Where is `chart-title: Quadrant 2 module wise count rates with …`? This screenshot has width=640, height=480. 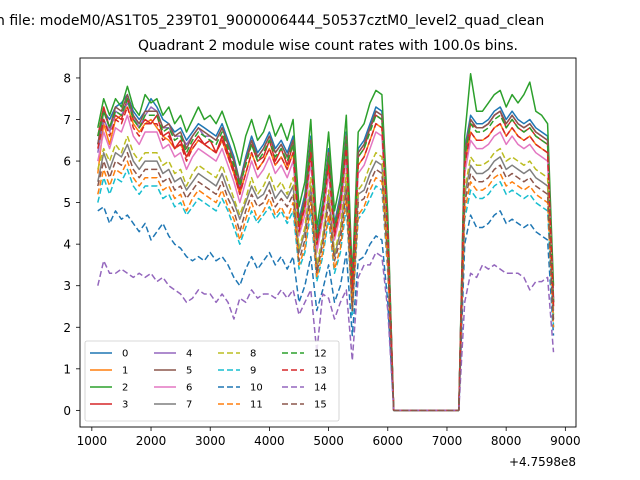
chart-title: Quadrant 2 module wise count rates with … is located at coordinates (328, 46).